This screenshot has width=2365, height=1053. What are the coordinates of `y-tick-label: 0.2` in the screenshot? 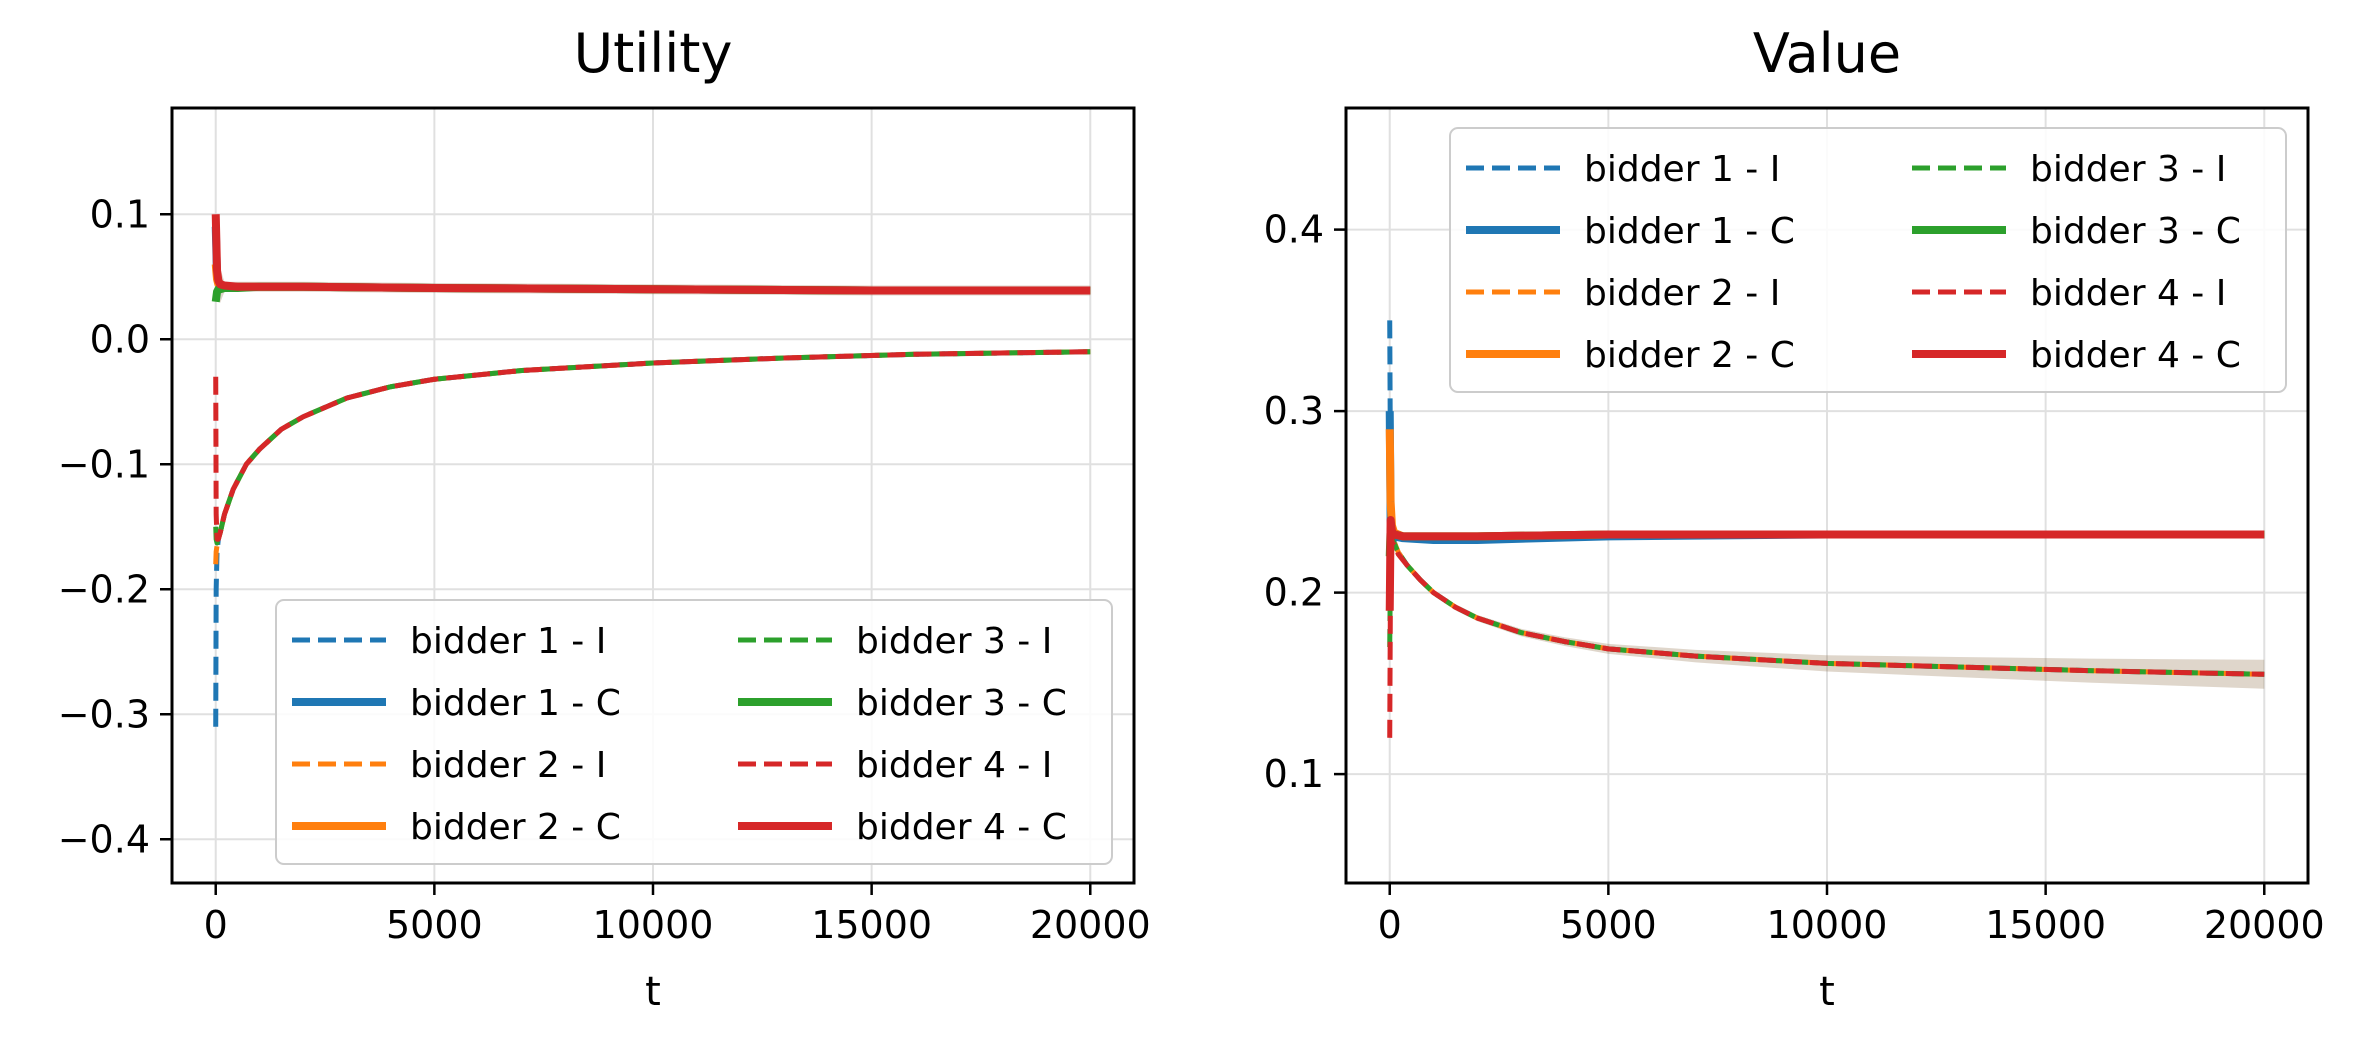 It's located at (1294, 593).